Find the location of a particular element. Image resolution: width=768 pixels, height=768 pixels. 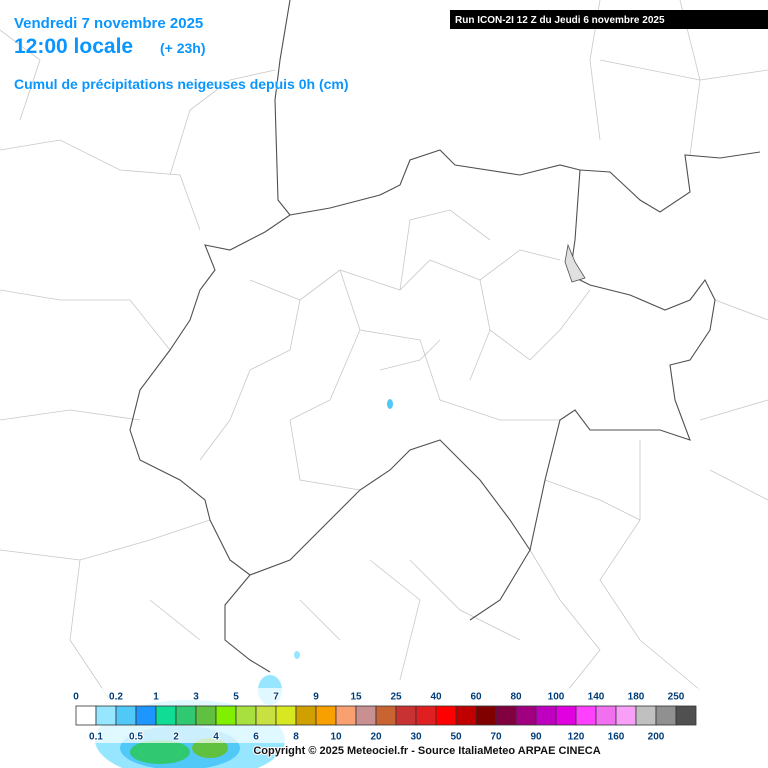

legend-label: 0.1 is located at coordinates (96, 737).